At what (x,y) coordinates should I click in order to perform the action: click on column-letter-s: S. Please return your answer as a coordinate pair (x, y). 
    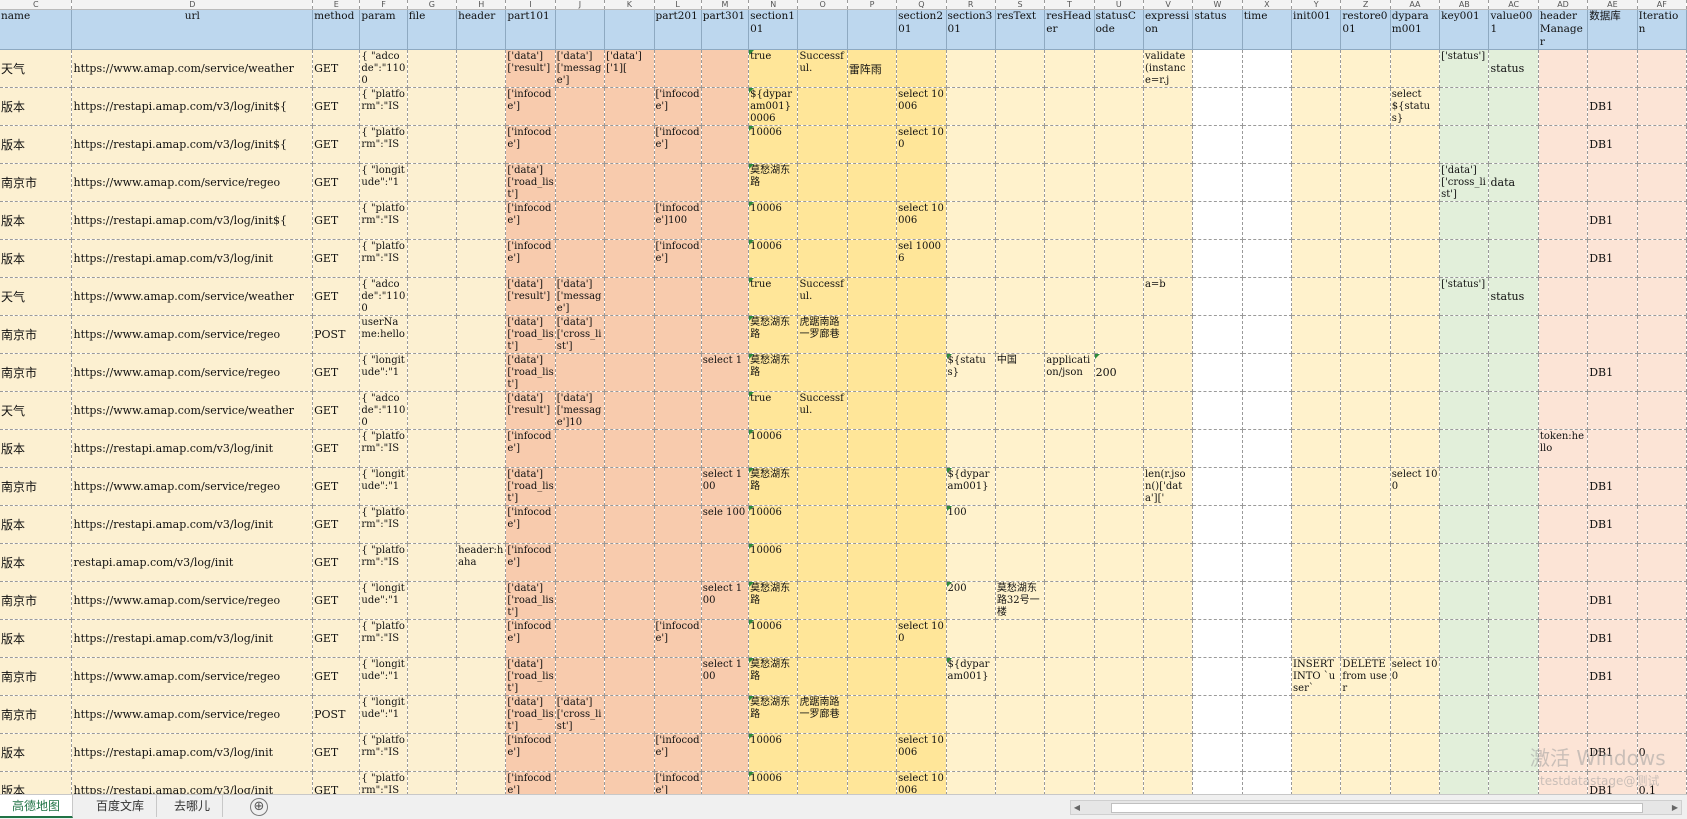
    Looking at the image, I should click on (1020, 5).